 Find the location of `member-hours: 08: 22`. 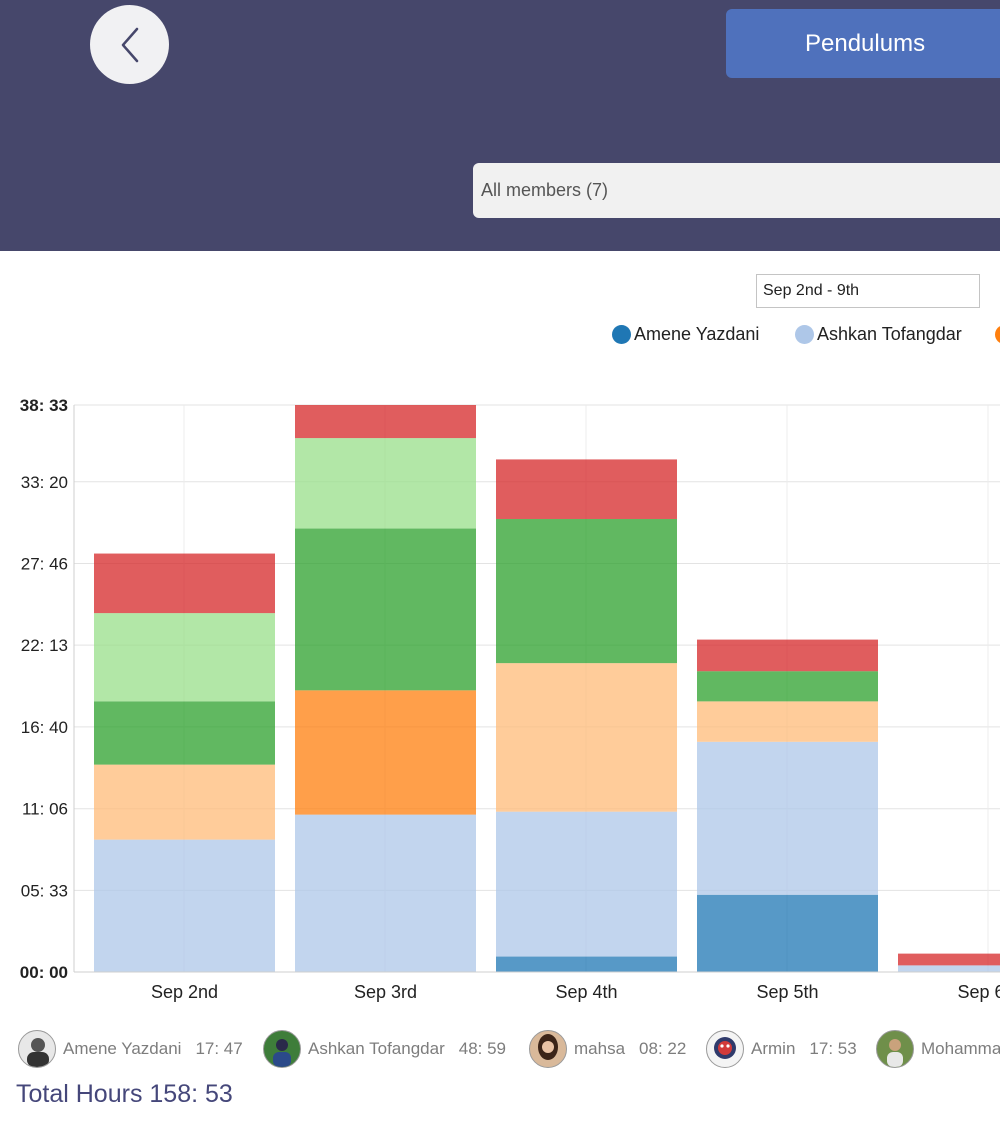

member-hours: 08: 22 is located at coordinates (663, 1048).